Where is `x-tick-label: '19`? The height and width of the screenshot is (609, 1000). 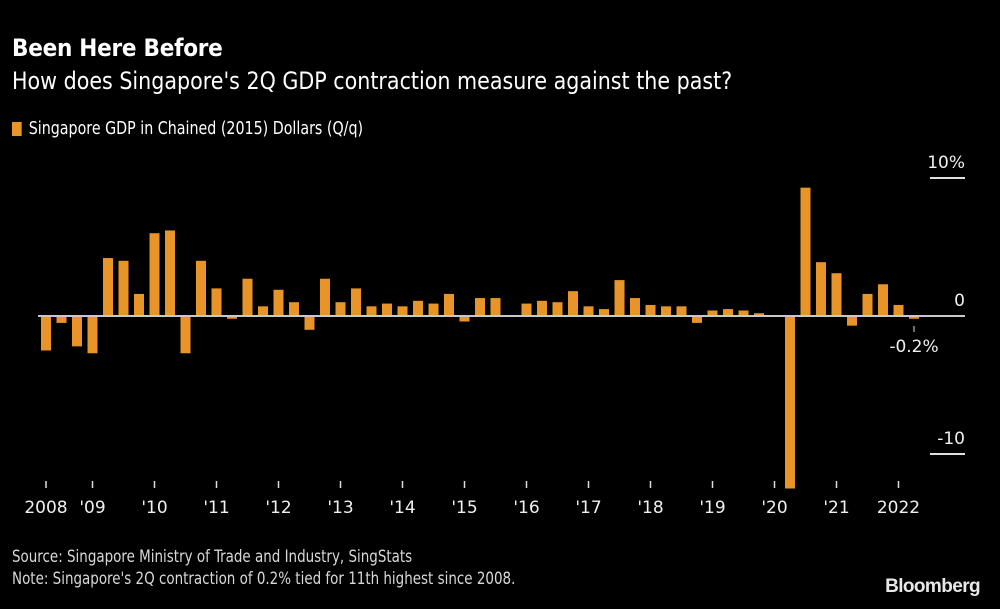 x-tick-label: '19 is located at coordinates (712, 508).